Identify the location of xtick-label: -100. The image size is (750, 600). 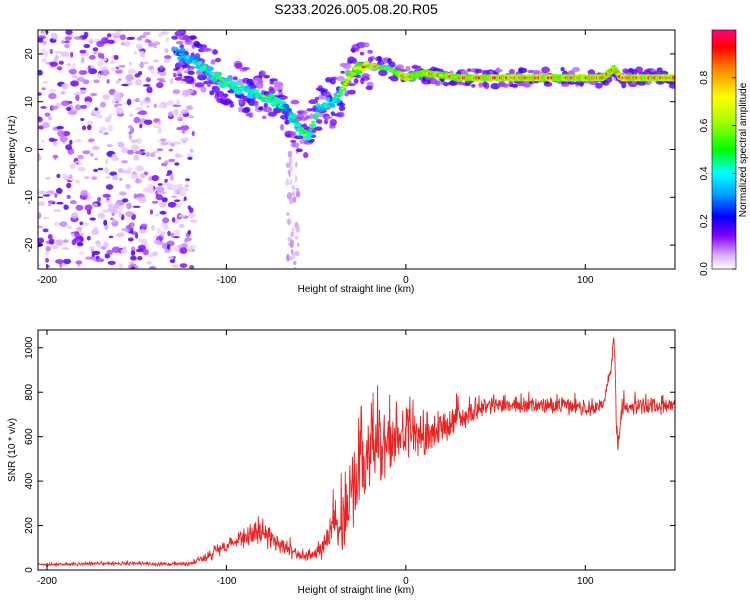
(226, 581).